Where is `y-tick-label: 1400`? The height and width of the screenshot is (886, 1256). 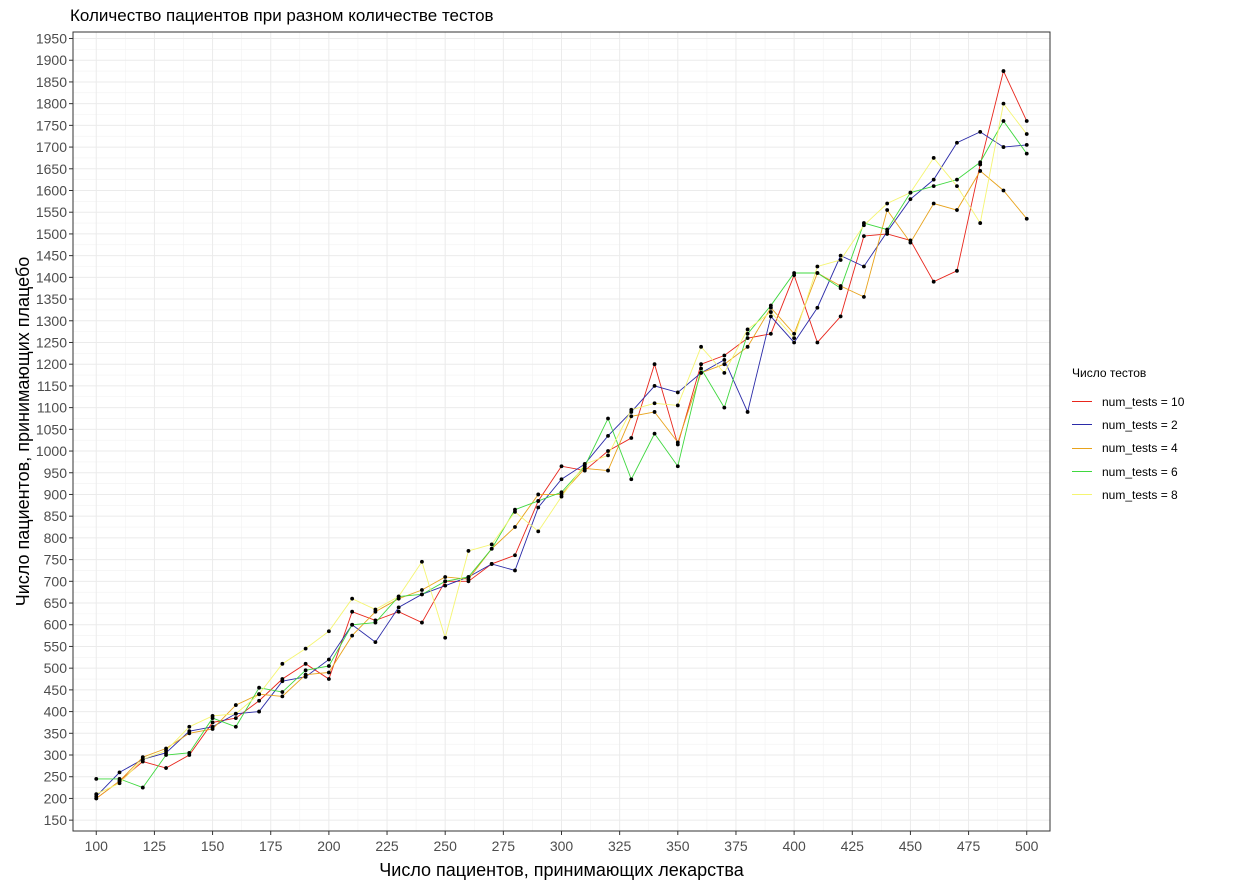
y-tick-label: 1400 is located at coordinates (51, 277).